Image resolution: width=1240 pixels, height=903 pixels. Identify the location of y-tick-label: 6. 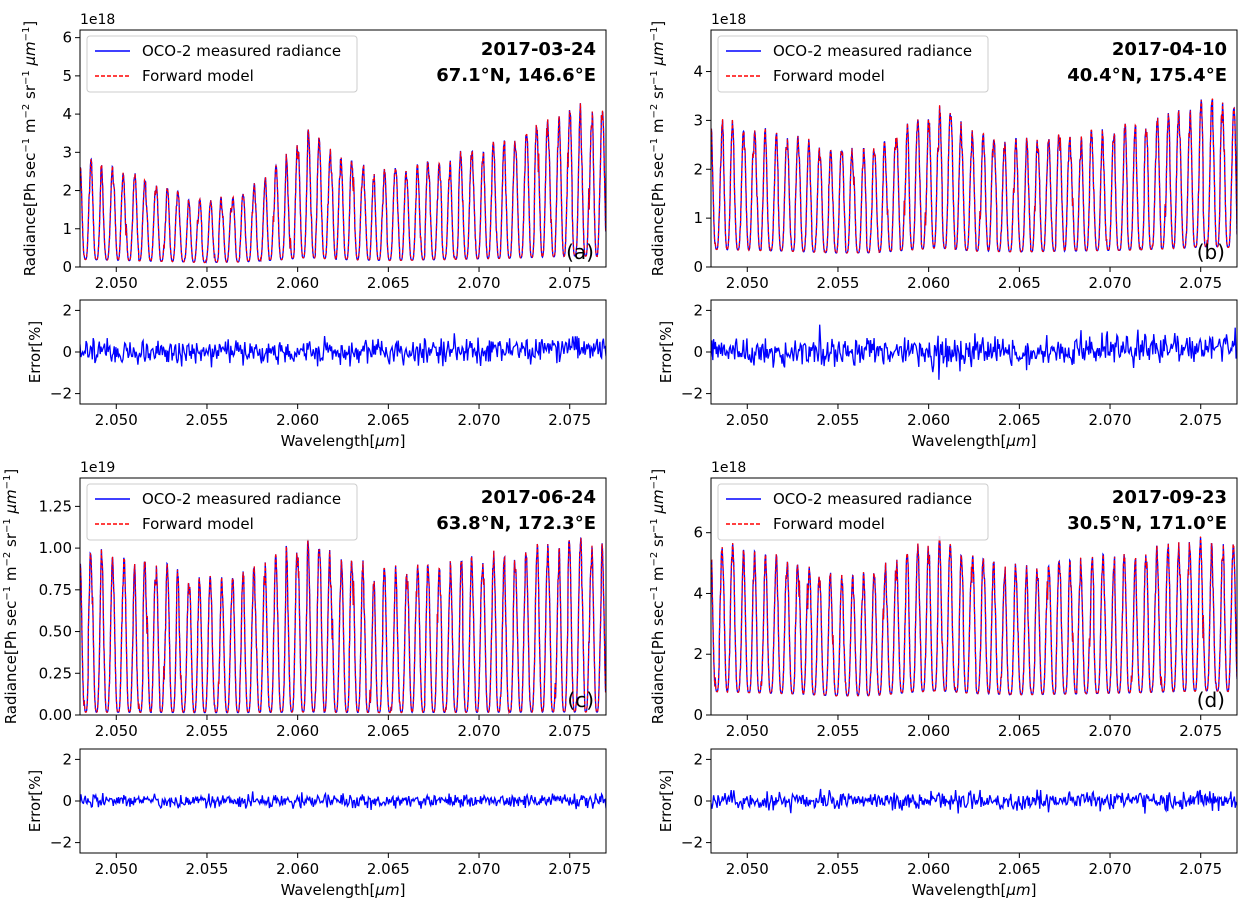
(698, 533).